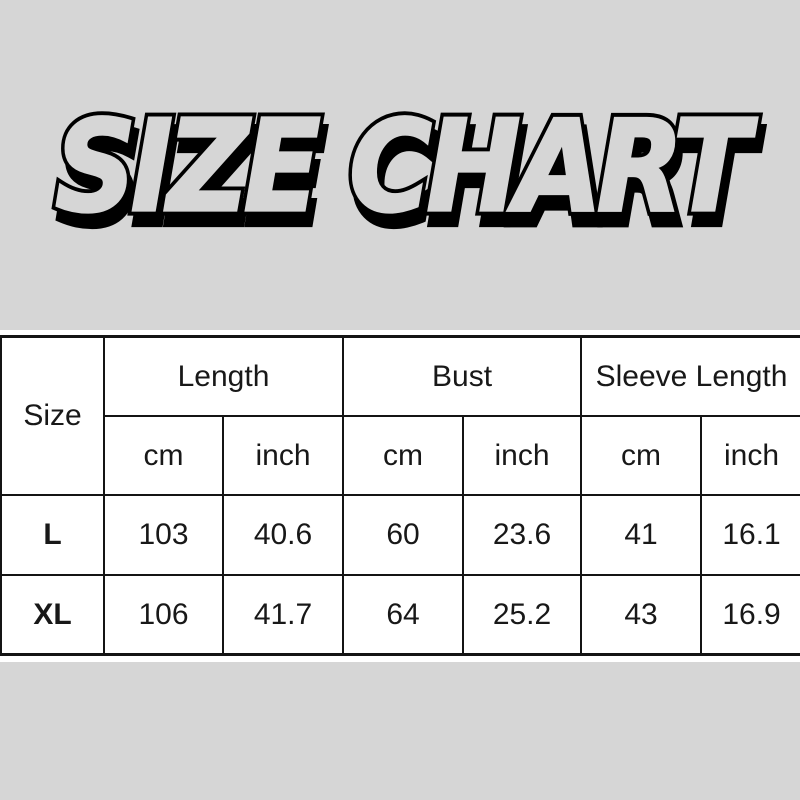  Describe the element at coordinates (641, 535) in the screenshot. I see `cell-l-sleeve-cm: 41` at that location.